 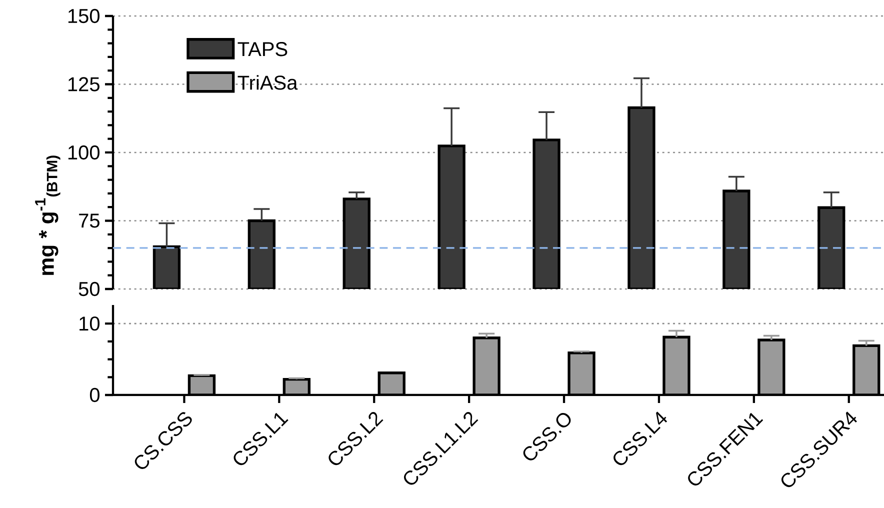 What do you see at coordinates (84, 84) in the screenshot?
I see `y-tick-label: 125` at bounding box center [84, 84].